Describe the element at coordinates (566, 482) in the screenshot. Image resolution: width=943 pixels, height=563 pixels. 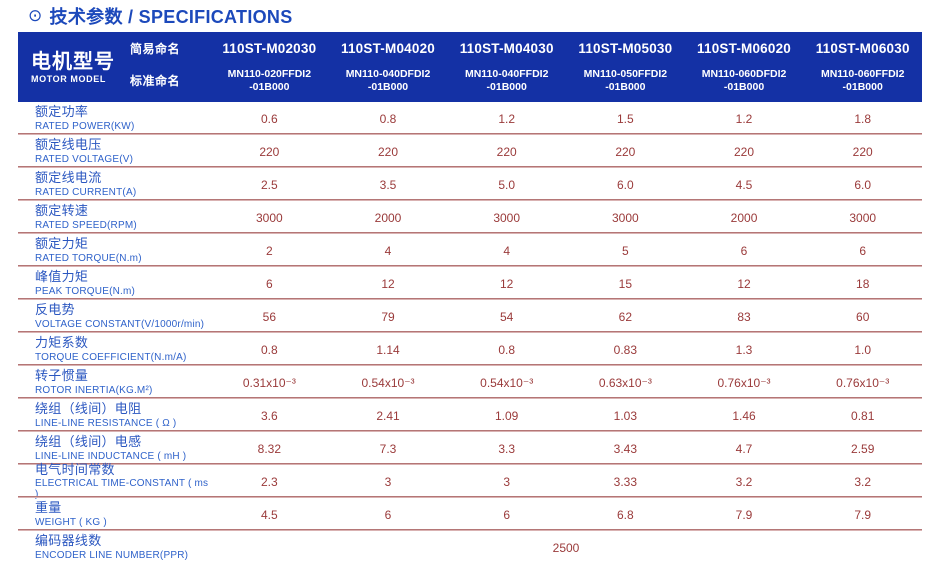
I see `row-values: 2.3 3 3 3.33 3.2 3.2` at that location.